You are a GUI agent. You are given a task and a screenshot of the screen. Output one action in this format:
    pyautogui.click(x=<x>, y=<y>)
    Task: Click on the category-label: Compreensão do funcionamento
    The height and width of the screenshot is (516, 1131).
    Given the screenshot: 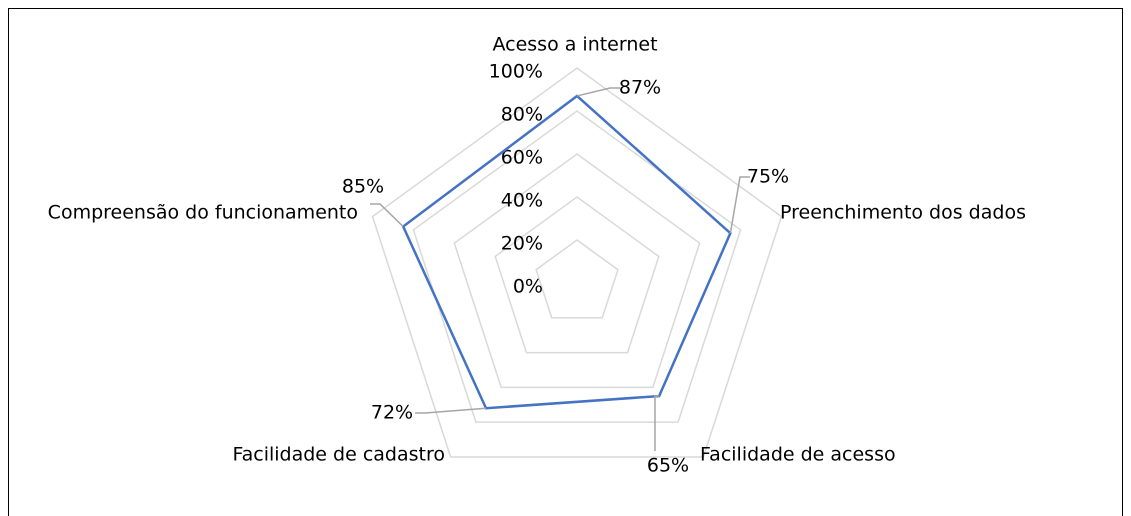 What is the action you would take?
    pyautogui.click(x=203, y=213)
    